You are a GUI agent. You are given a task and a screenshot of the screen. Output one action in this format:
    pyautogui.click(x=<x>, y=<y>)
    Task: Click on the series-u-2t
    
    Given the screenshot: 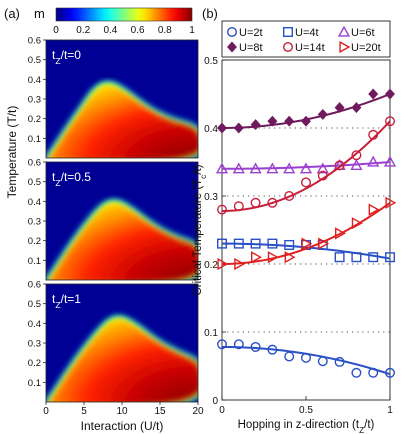 What is the action you would take?
    pyautogui.click(x=306, y=358)
    